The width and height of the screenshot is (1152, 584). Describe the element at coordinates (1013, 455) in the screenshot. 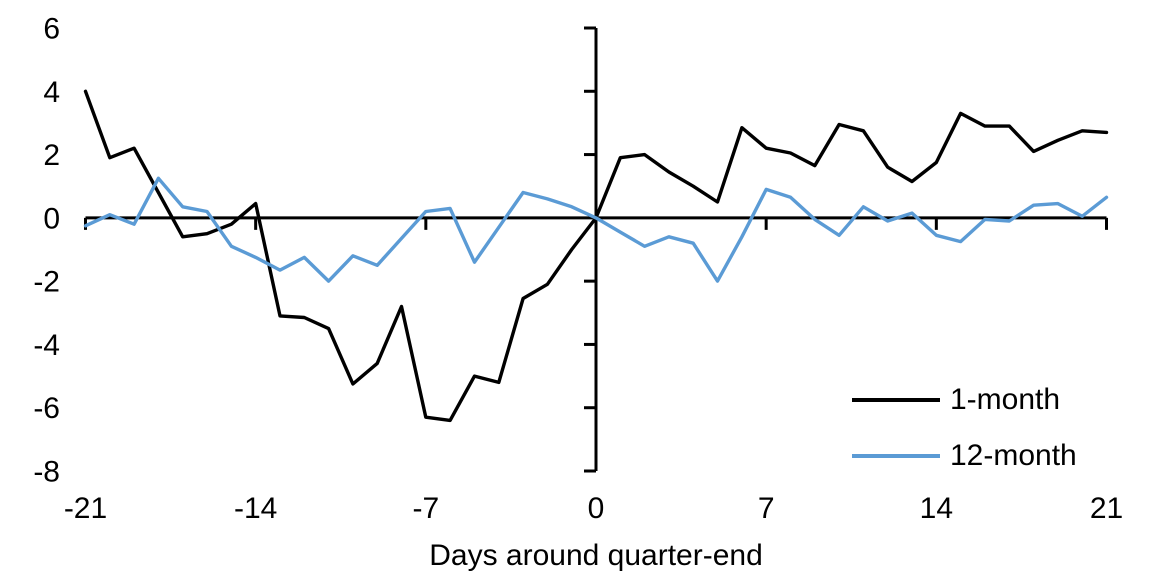

I see `legend-label-12-month: 12-month` at that location.